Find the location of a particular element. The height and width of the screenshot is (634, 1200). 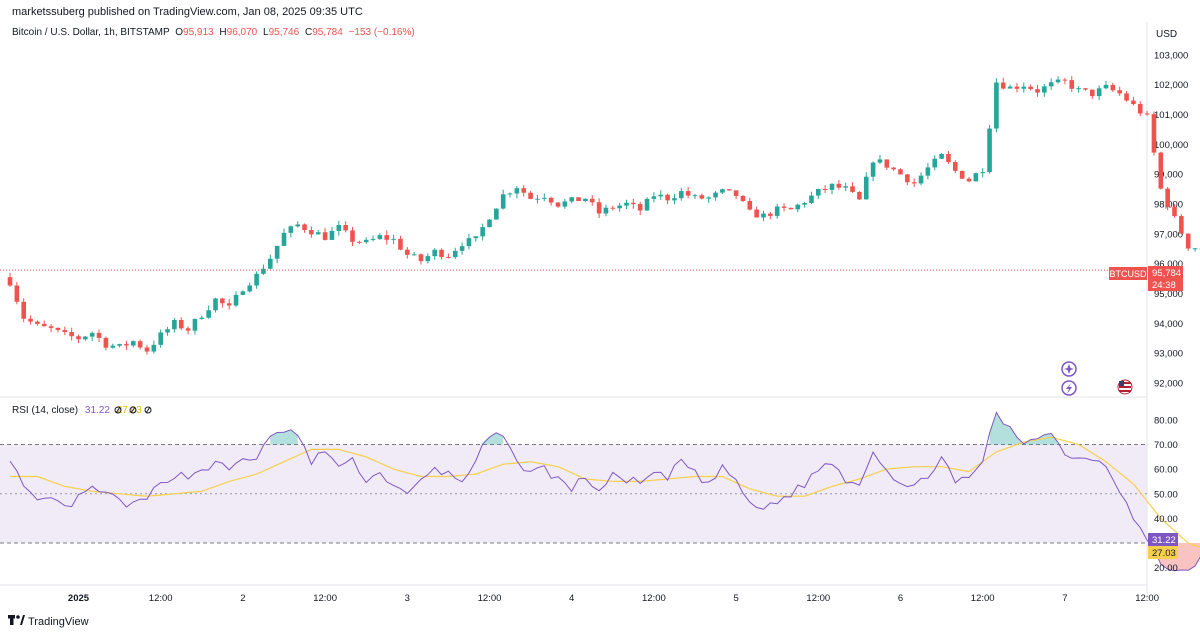

us-flag-icon is located at coordinates (1125, 387).